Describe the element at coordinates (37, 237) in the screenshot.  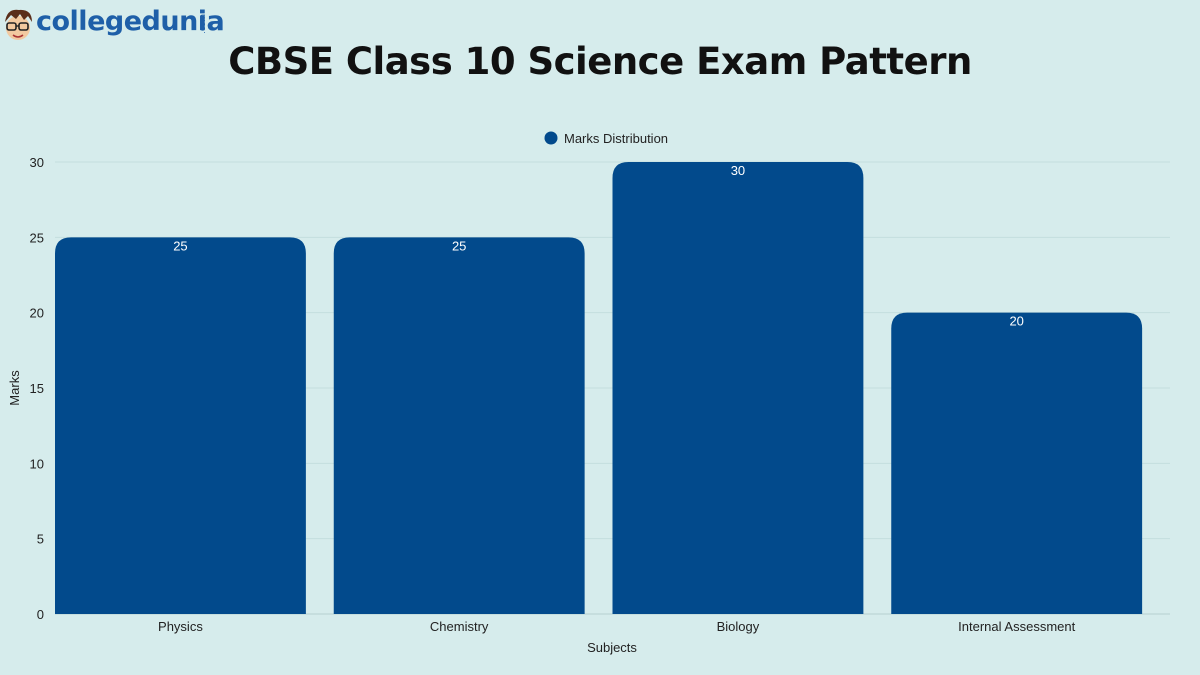
I see `y-tick-label: 25` at that location.